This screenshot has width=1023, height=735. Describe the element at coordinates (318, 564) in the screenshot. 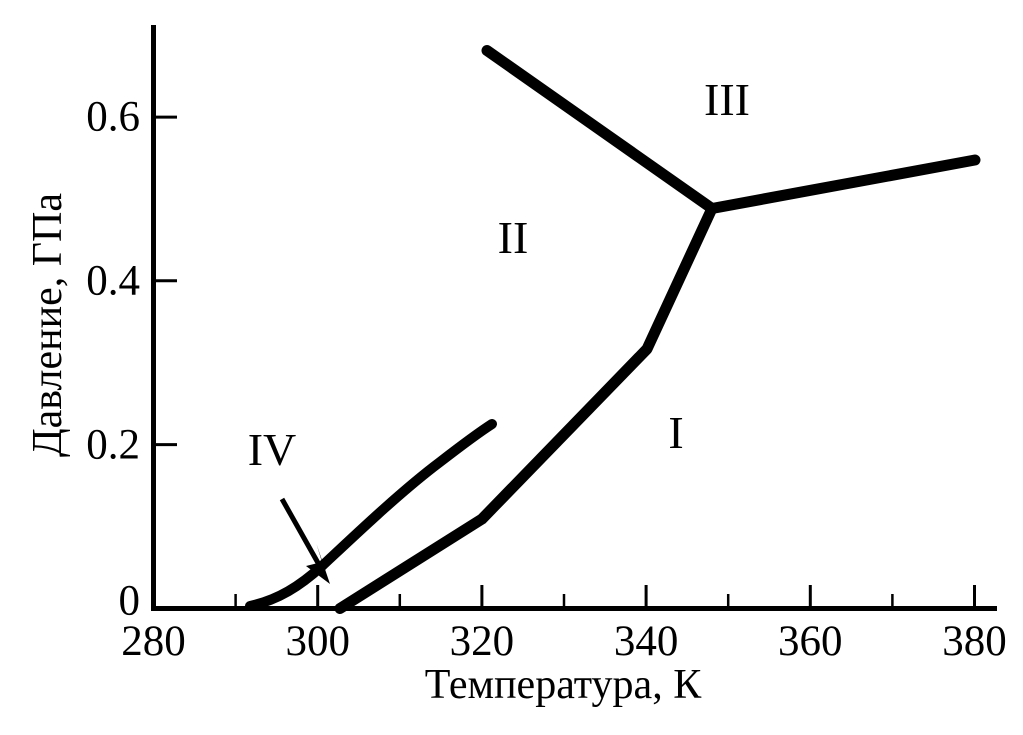

I see `arrow-head` at that location.